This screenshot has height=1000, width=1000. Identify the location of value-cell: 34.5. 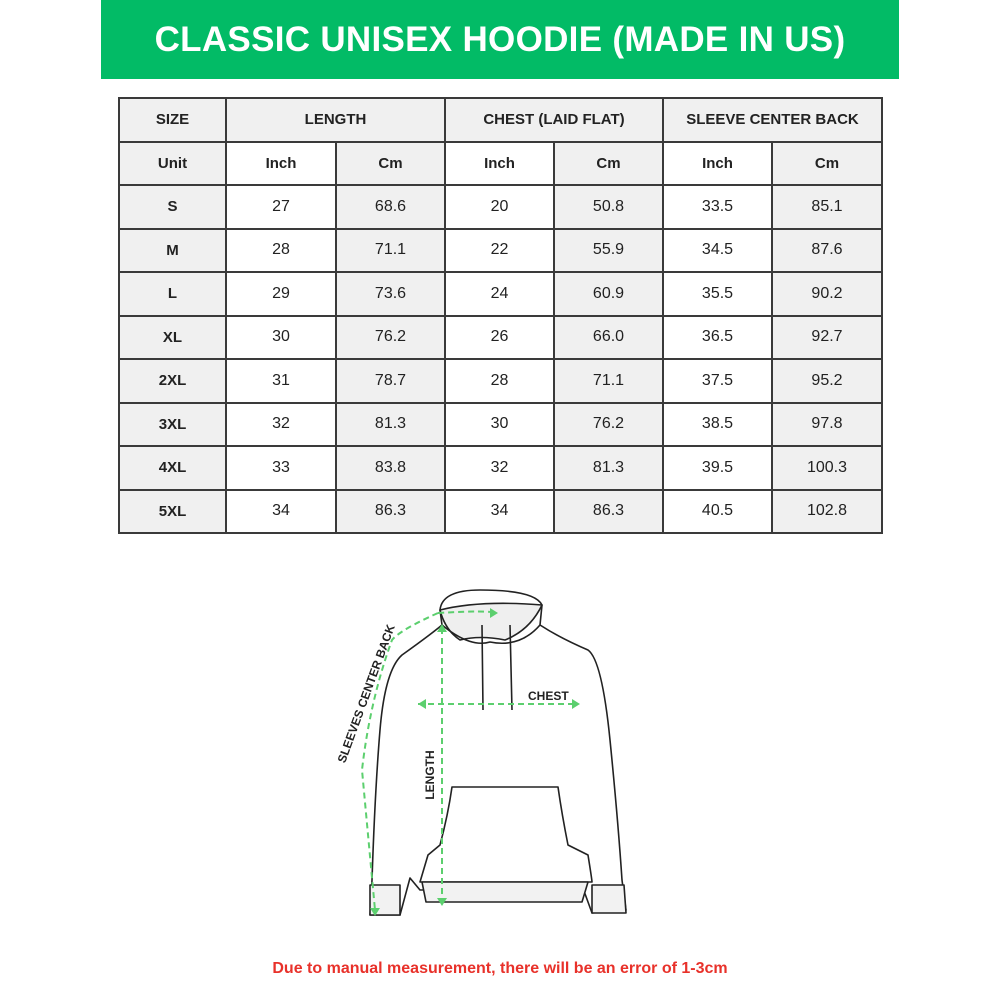
(717, 250).